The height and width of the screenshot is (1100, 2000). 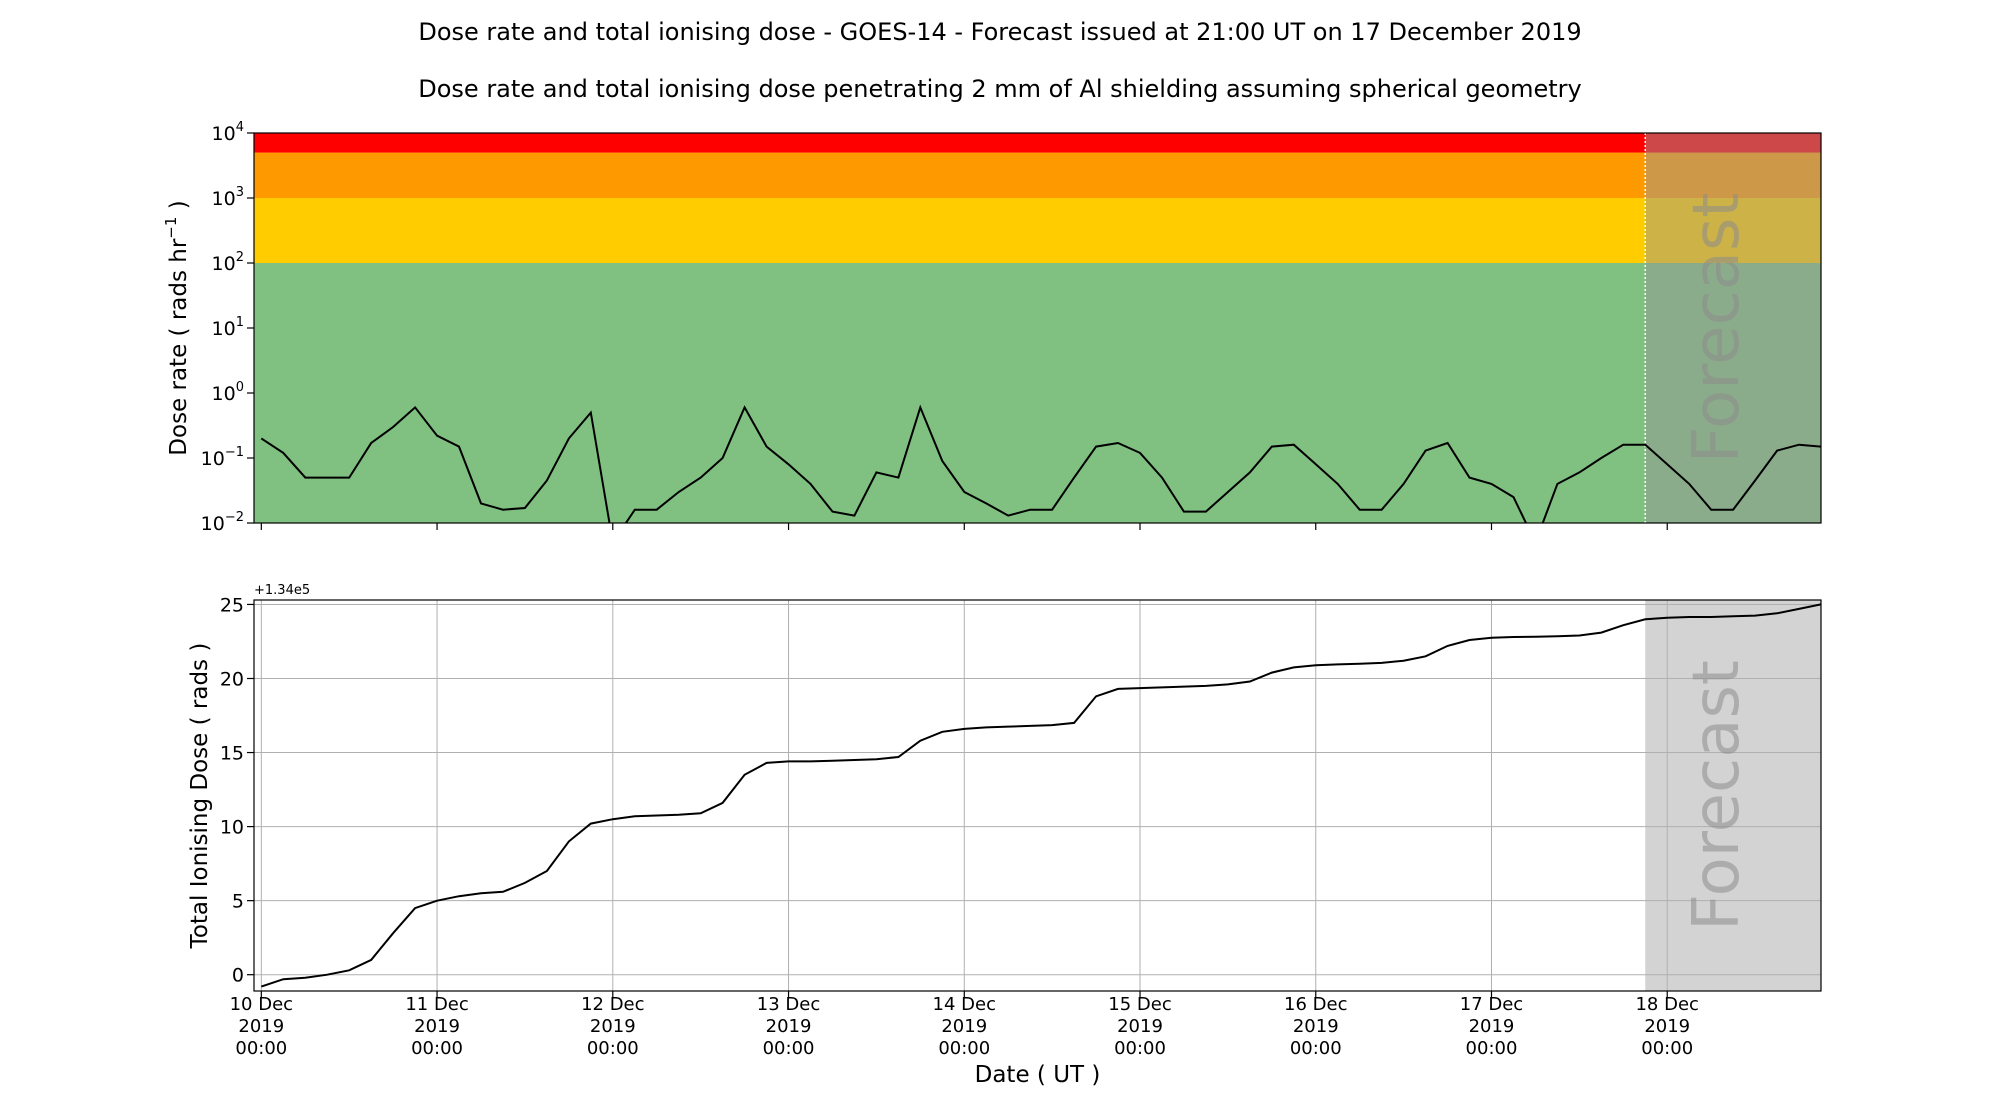 What do you see at coordinates (238, 902) in the screenshot?
I see `y-tick-label: 5` at bounding box center [238, 902].